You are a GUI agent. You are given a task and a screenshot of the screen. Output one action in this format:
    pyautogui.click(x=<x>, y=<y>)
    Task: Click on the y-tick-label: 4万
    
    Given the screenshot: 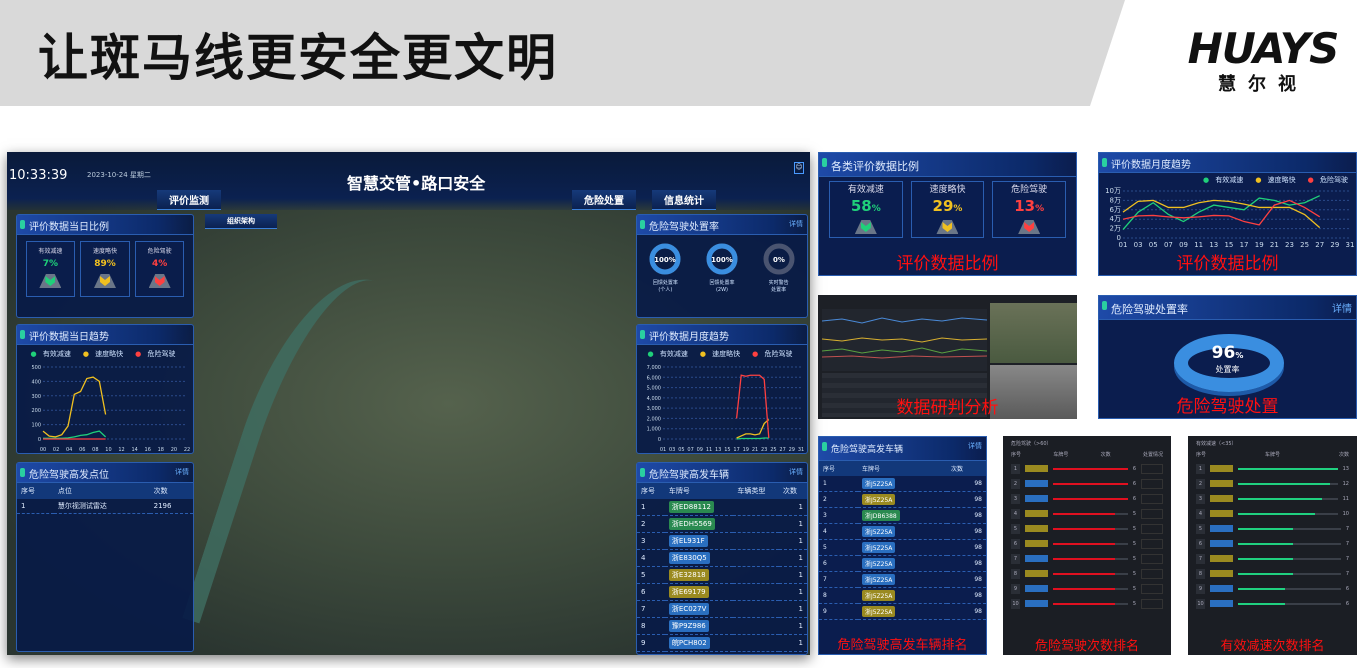 What is the action you would take?
    pyautogui.click(x=1115, y=219)
    